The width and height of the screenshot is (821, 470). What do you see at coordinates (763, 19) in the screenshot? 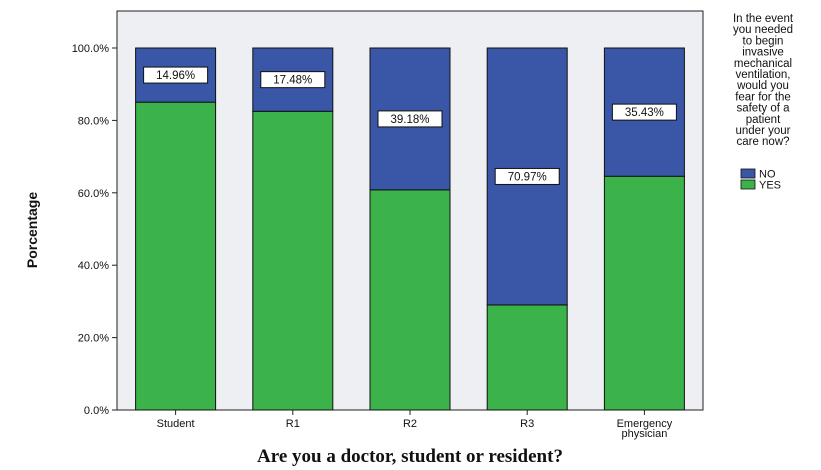
I see `legend-title-line: In the event` at bounding box center [763, 19].